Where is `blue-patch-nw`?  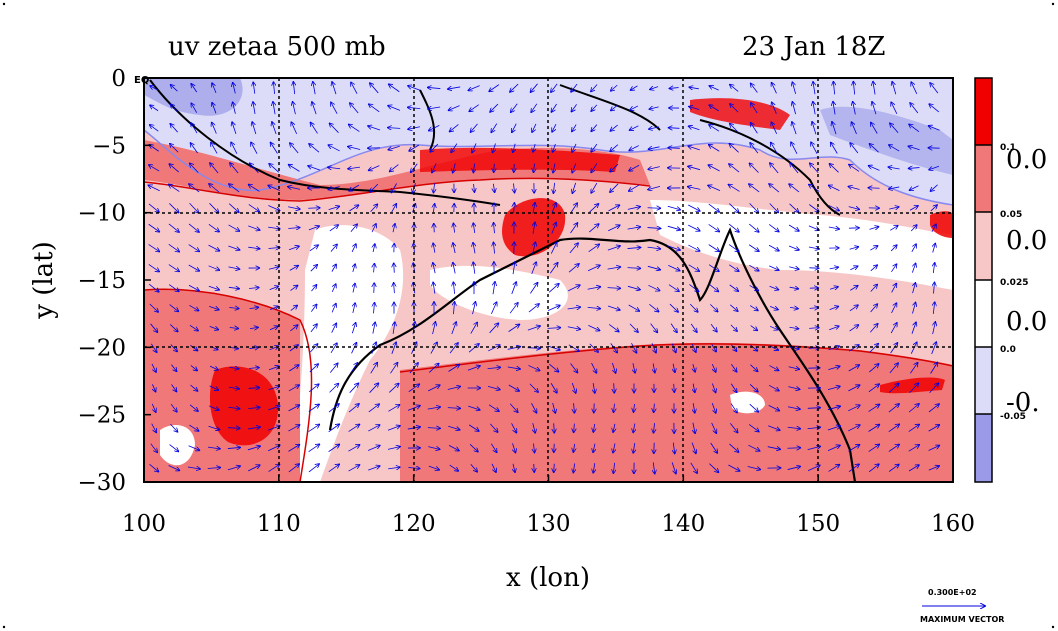 blue-patch-nw is located at coordinates (193, 97).